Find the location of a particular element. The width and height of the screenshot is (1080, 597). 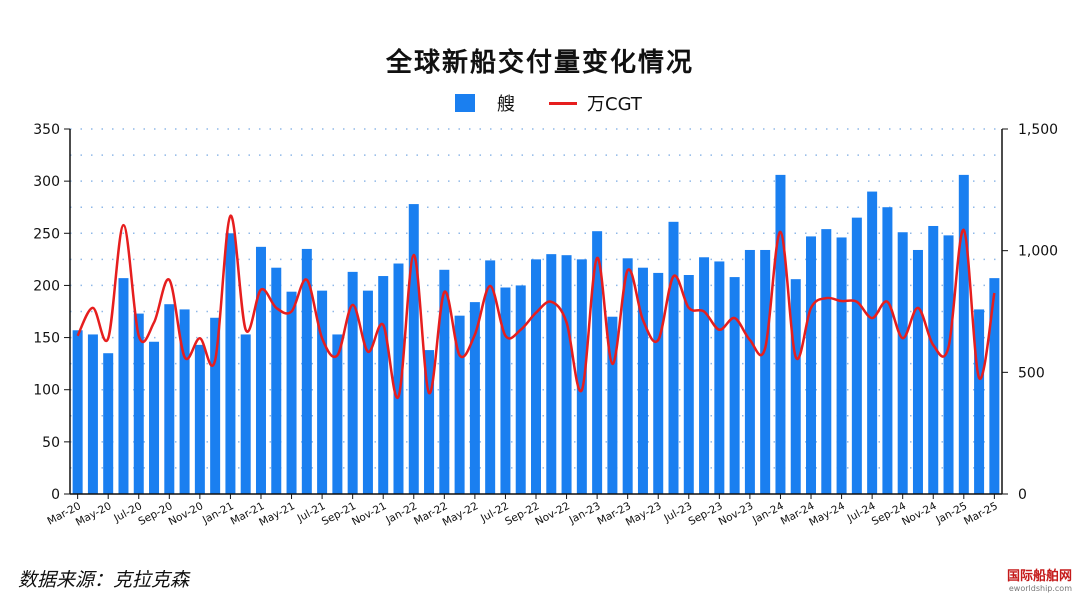

legend-bar-label: 艘 is located at coordinates (506, 104).